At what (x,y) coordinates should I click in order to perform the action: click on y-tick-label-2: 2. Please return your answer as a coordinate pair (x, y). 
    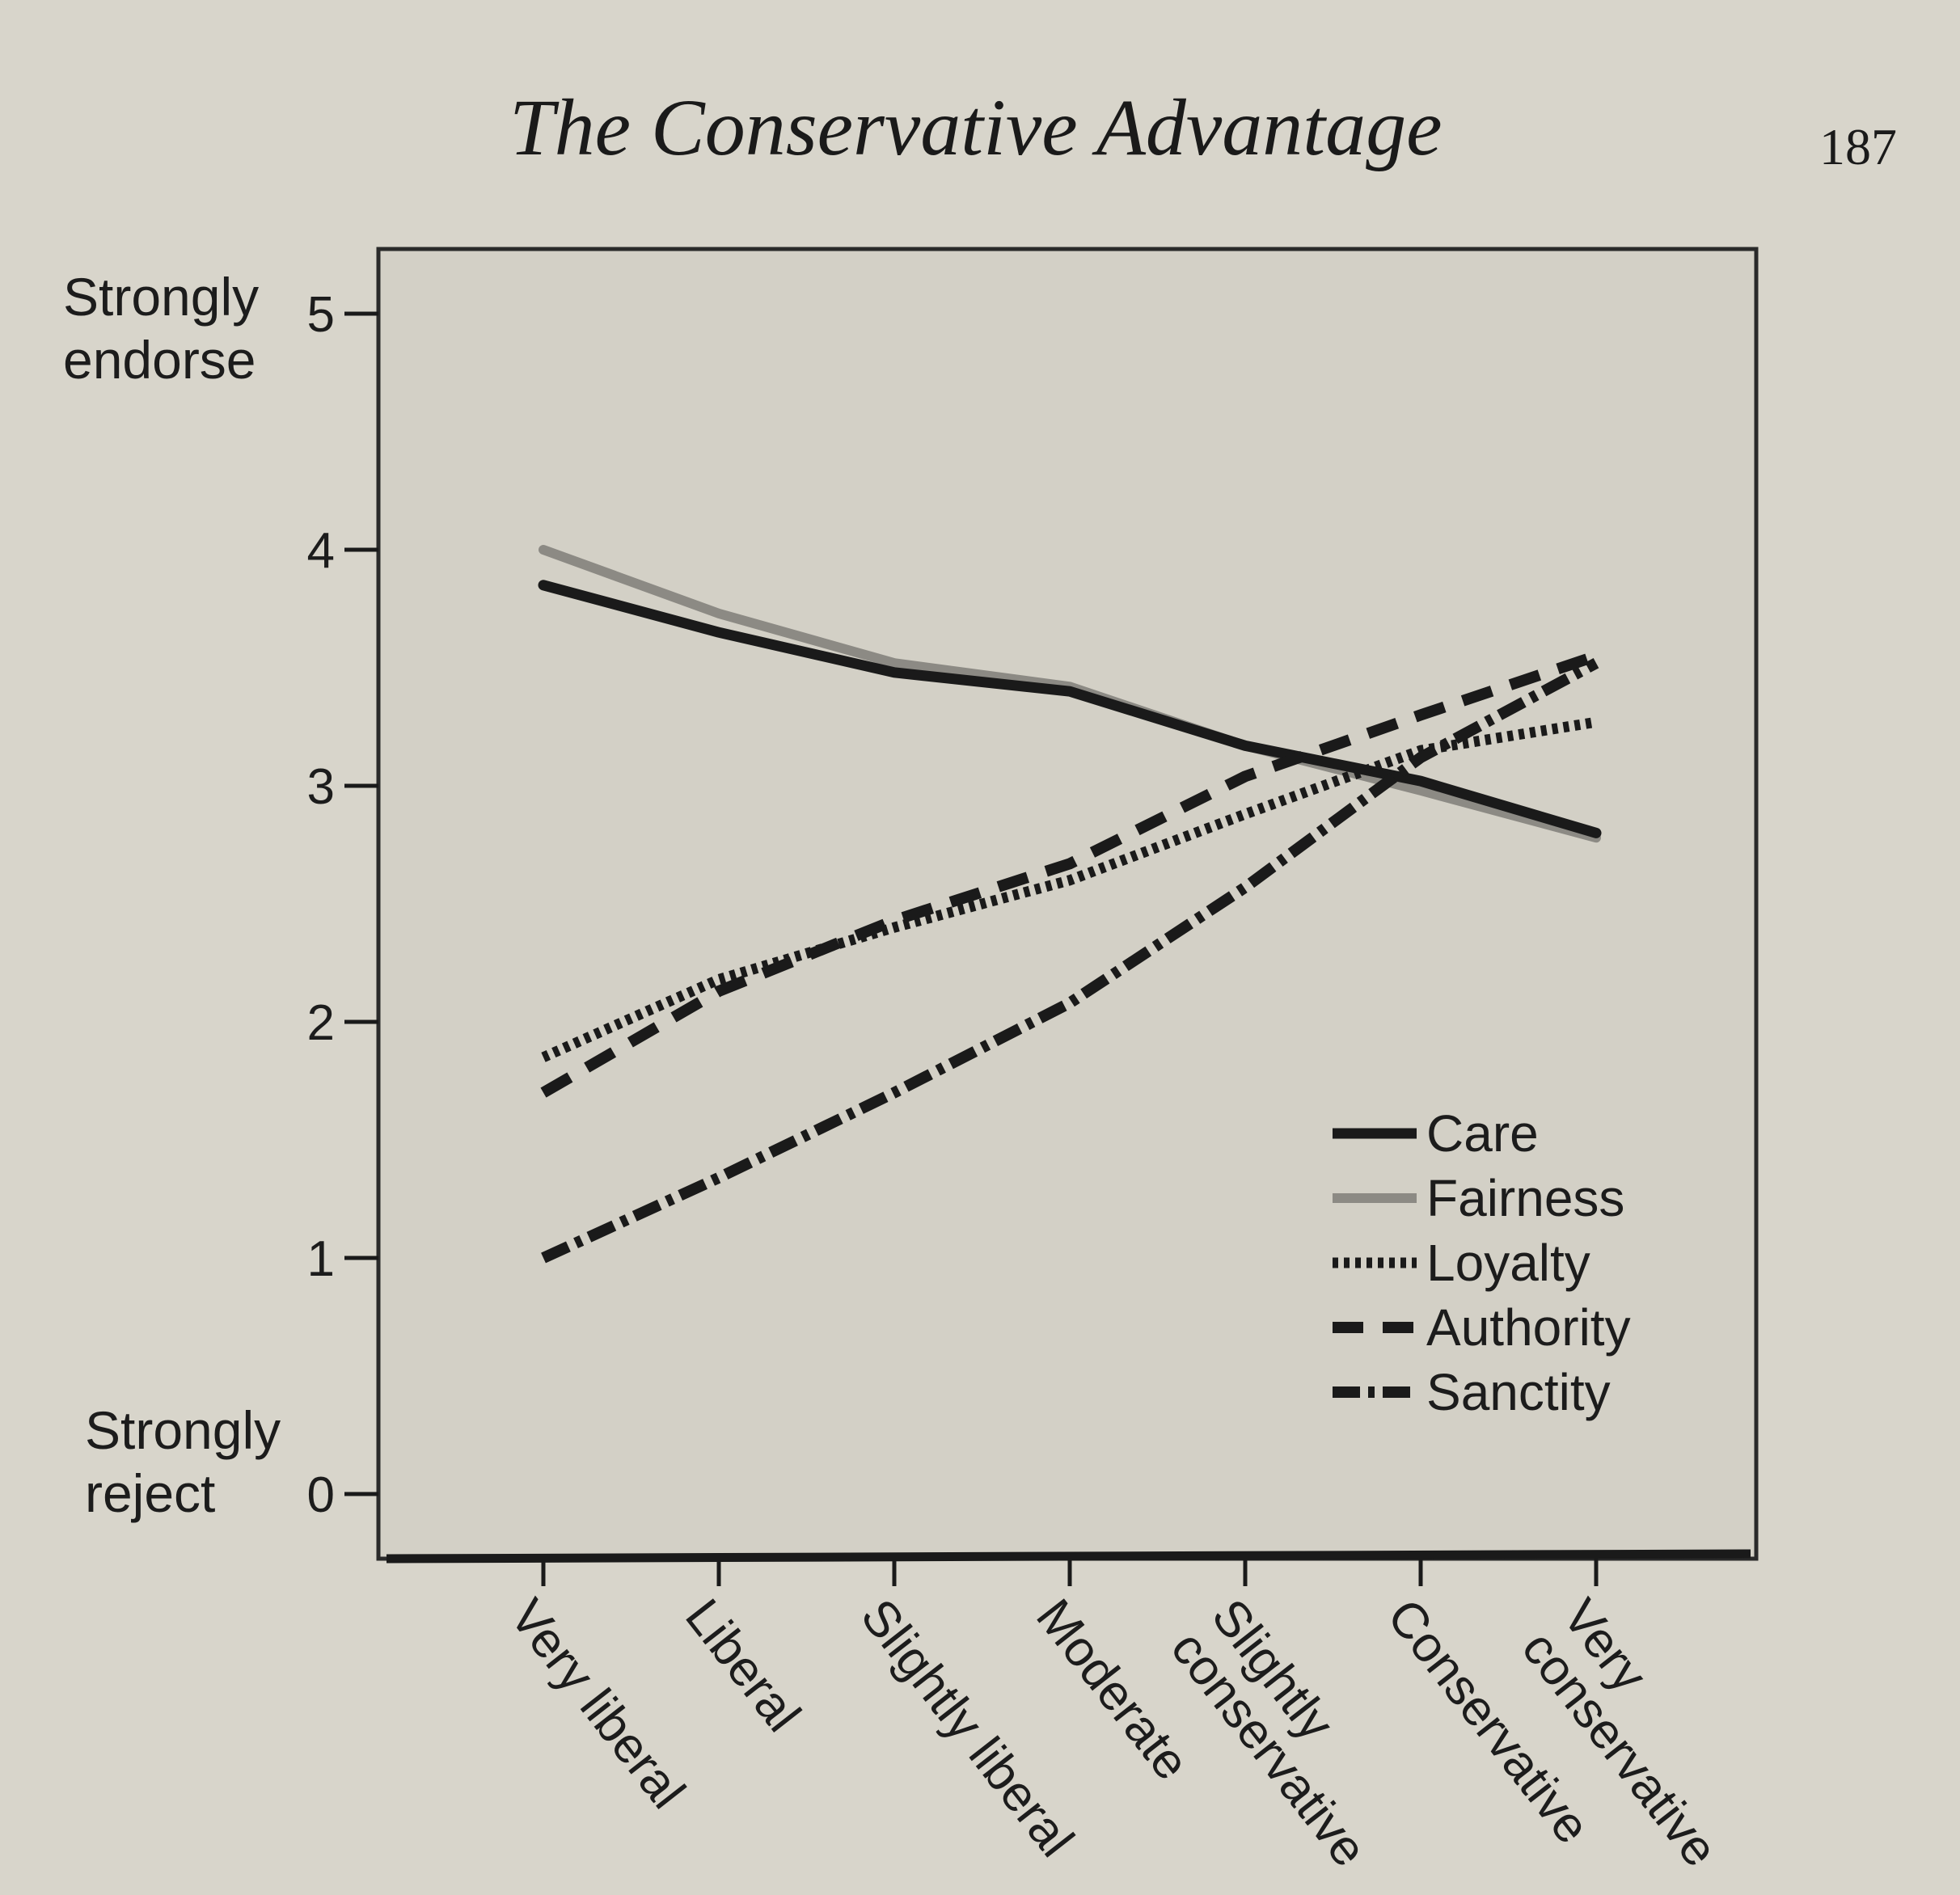
    Looking at the image, I should click on (321, 1023).